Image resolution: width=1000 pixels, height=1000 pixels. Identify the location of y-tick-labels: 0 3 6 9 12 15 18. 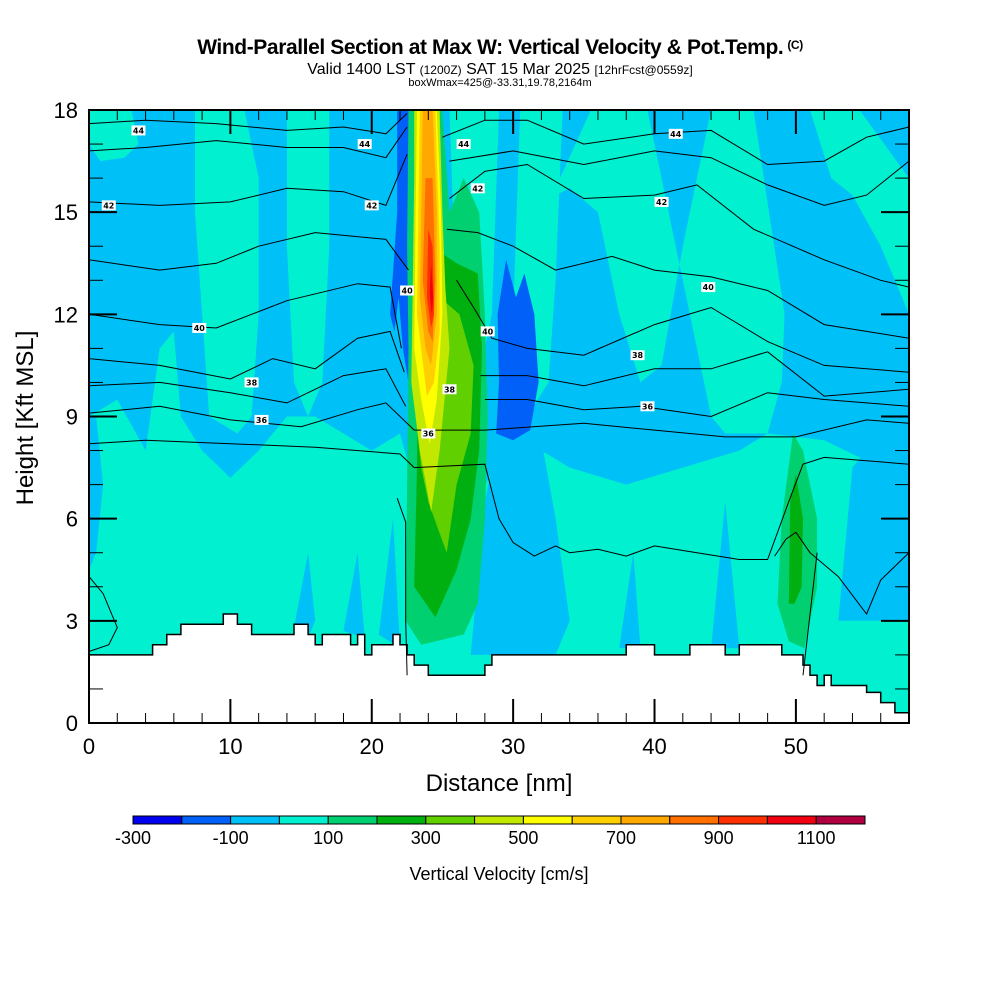
(66, 417).